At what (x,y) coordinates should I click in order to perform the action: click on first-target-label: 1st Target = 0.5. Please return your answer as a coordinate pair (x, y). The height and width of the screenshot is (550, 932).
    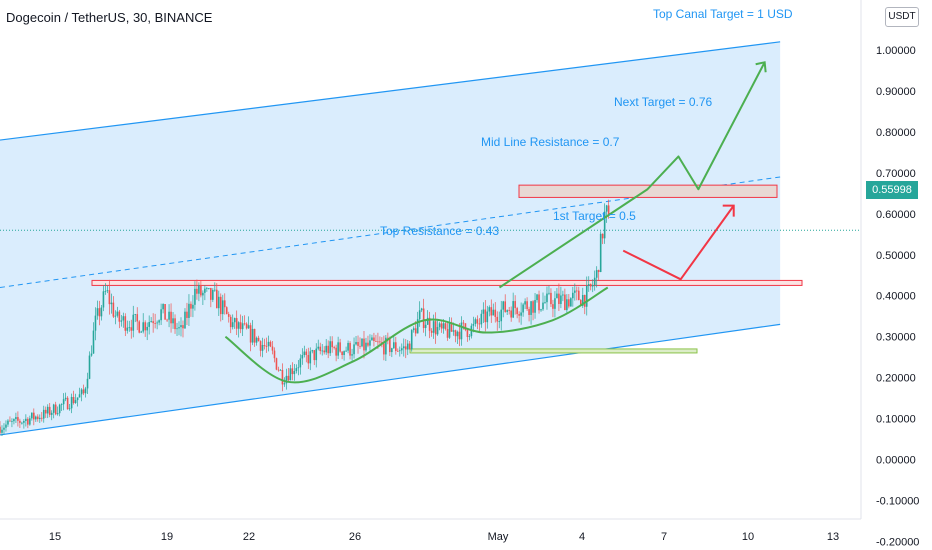
    Looking at the image, I should click on (594, 216).